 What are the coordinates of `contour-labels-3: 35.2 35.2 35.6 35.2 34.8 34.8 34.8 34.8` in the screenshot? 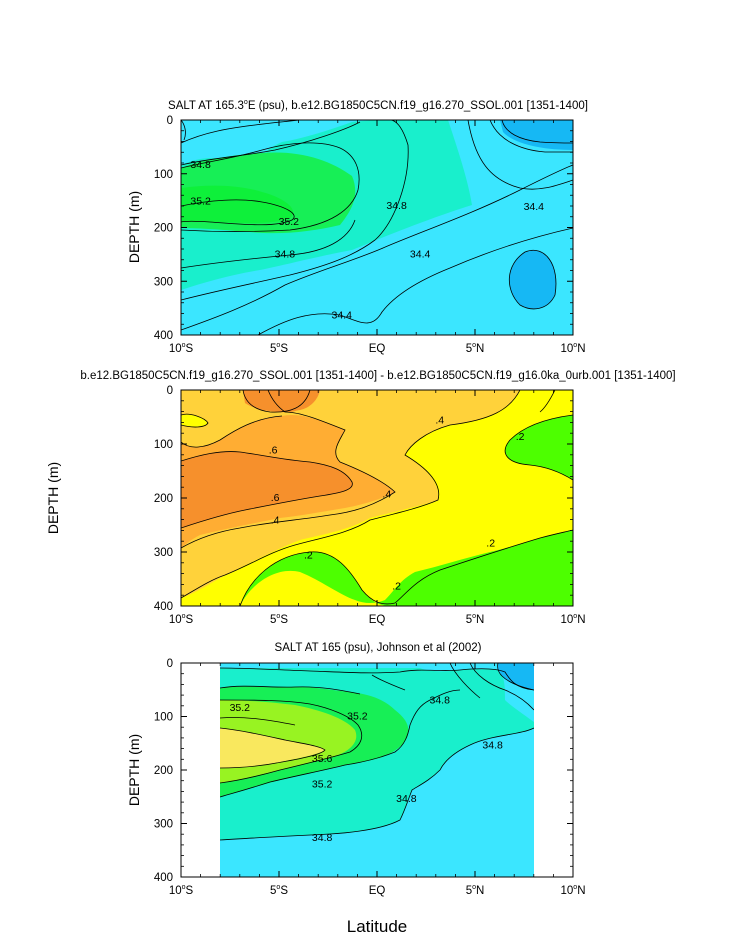 It's located at (366, 768).